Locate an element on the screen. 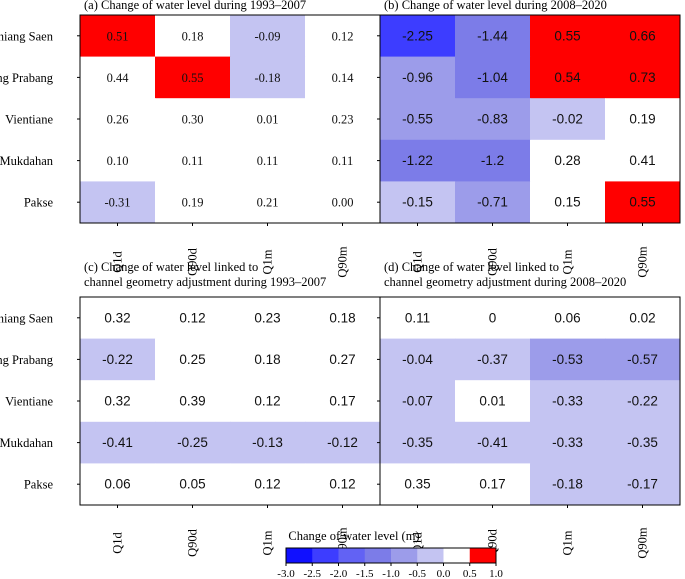 Image resolution: width=685 pixels, height=579 pixels. colorbar-tick-label: -1.0 is located at coordinates (391, 573).